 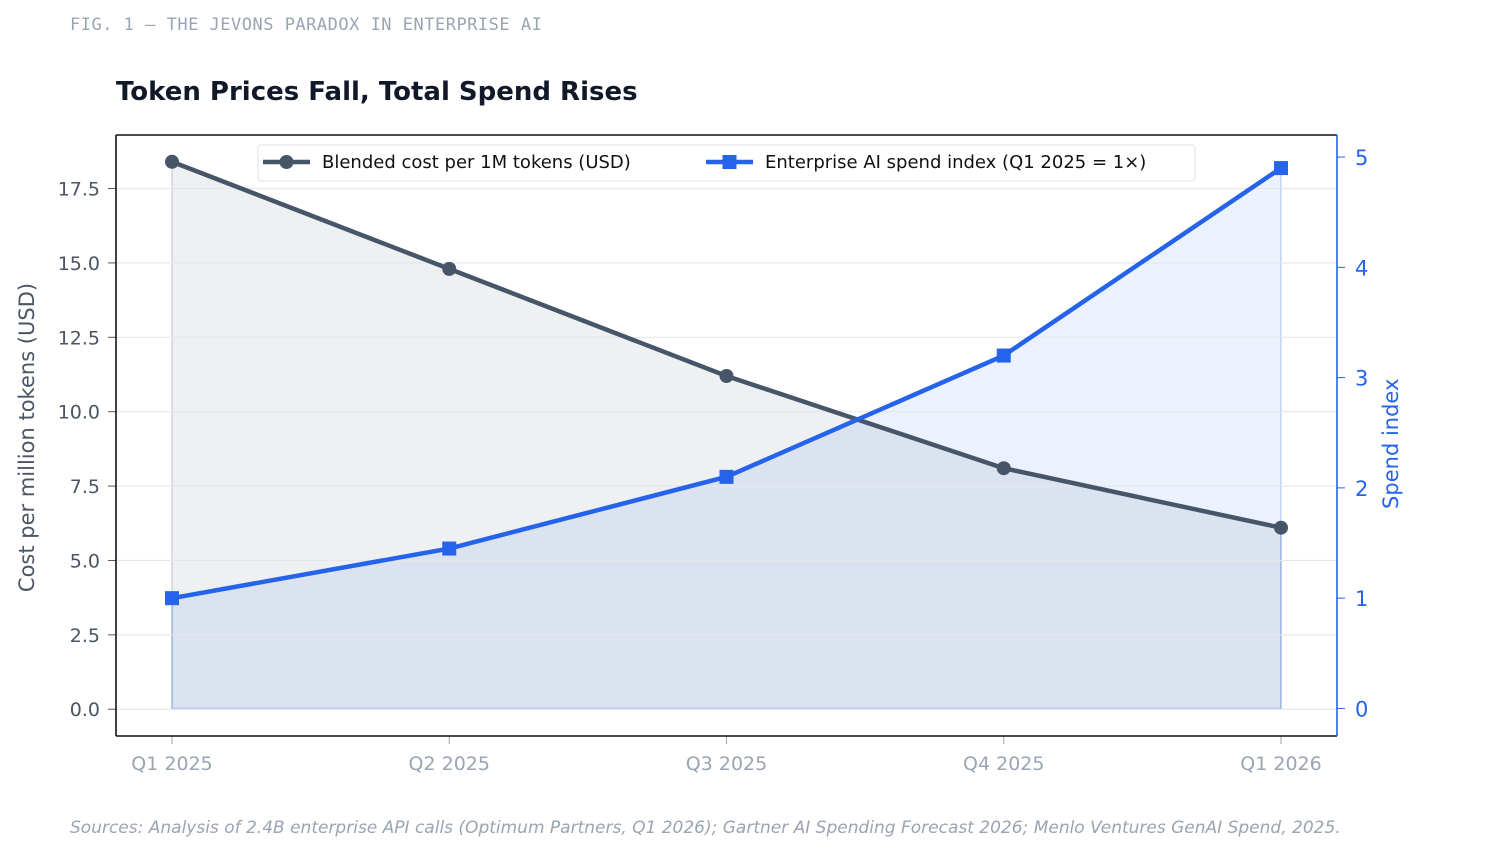 What do you see at coordinates (79, 413) in the screenshot?
I see `left-tick-label: 10.0` at bounding box center [79, 413].